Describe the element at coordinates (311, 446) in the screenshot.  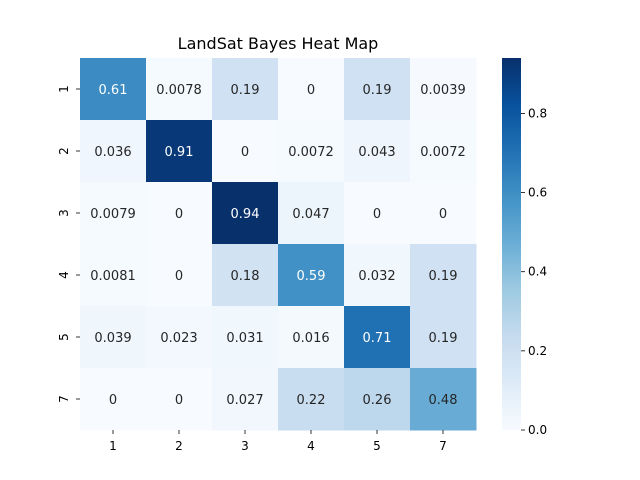
I see `x-tick-label: 4` at that location.